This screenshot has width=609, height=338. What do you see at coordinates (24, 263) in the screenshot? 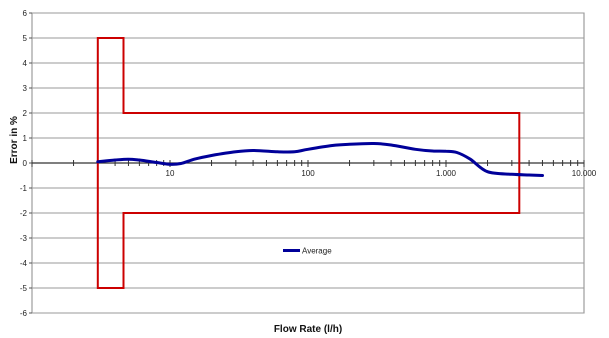
I see `y-tick-label: -4` at bounding box center [24, 263].